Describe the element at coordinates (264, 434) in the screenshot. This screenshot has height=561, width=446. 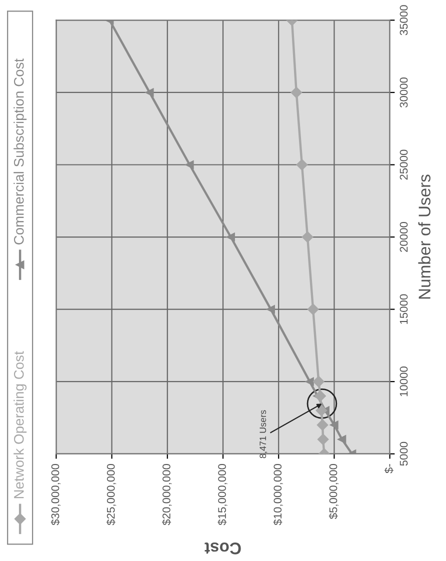
I see `annotation: 8,471 Users` at that location.